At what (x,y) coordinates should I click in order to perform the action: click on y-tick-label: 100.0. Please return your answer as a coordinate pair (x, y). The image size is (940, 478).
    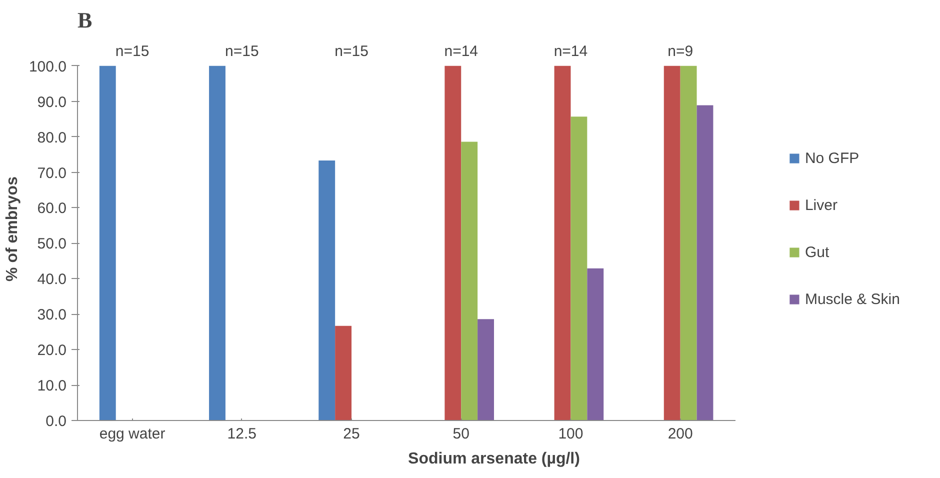
    Looking at the image, I should click on (47, 67).